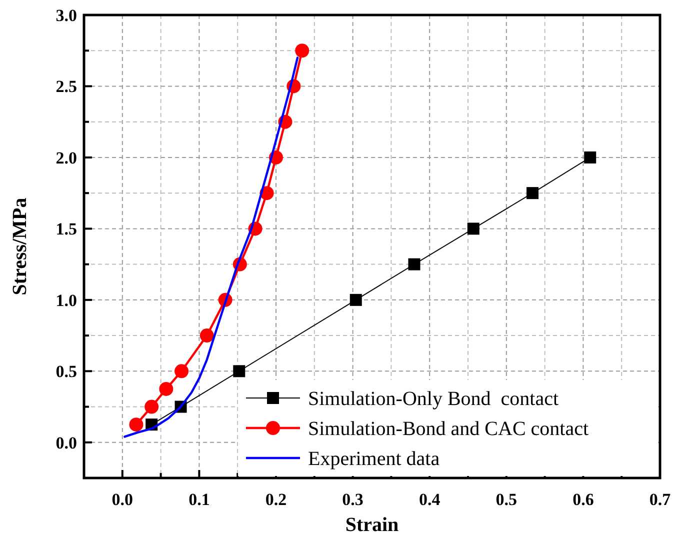  Describe the element at coordinates (374, 459) in the screenshot. I see `legend-label: Experiment data` at that location.